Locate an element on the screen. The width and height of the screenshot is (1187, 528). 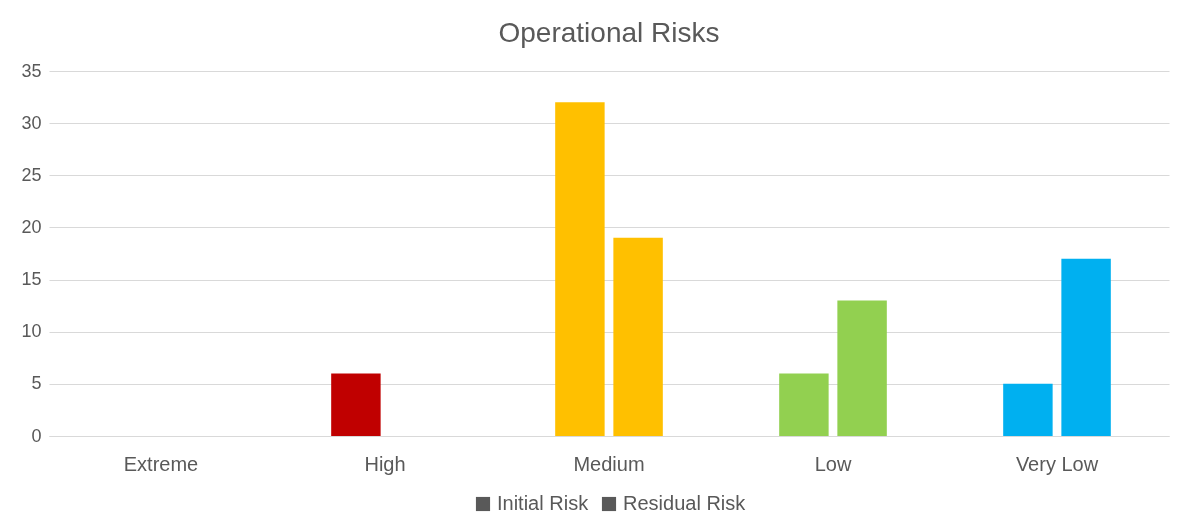
x-tick-label: Low is located at coordinates (833, 463).